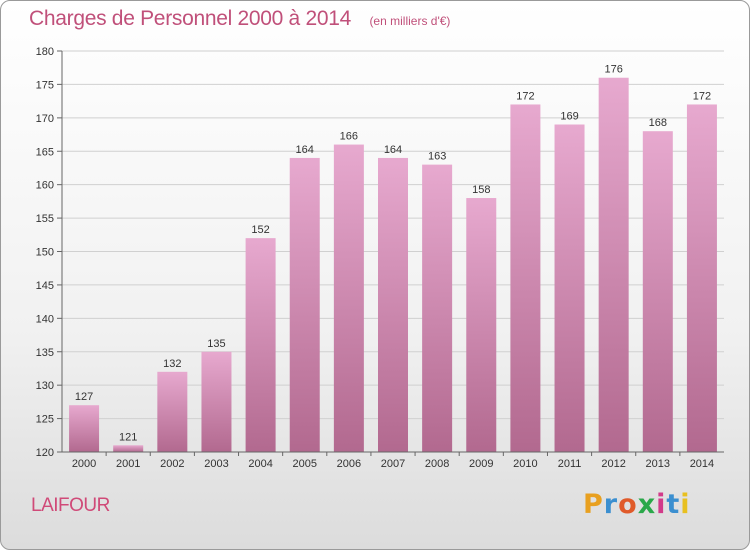  Describe the element at coordinates (647, 504) in the screenshot. I see `logo-letter: x` at that location.